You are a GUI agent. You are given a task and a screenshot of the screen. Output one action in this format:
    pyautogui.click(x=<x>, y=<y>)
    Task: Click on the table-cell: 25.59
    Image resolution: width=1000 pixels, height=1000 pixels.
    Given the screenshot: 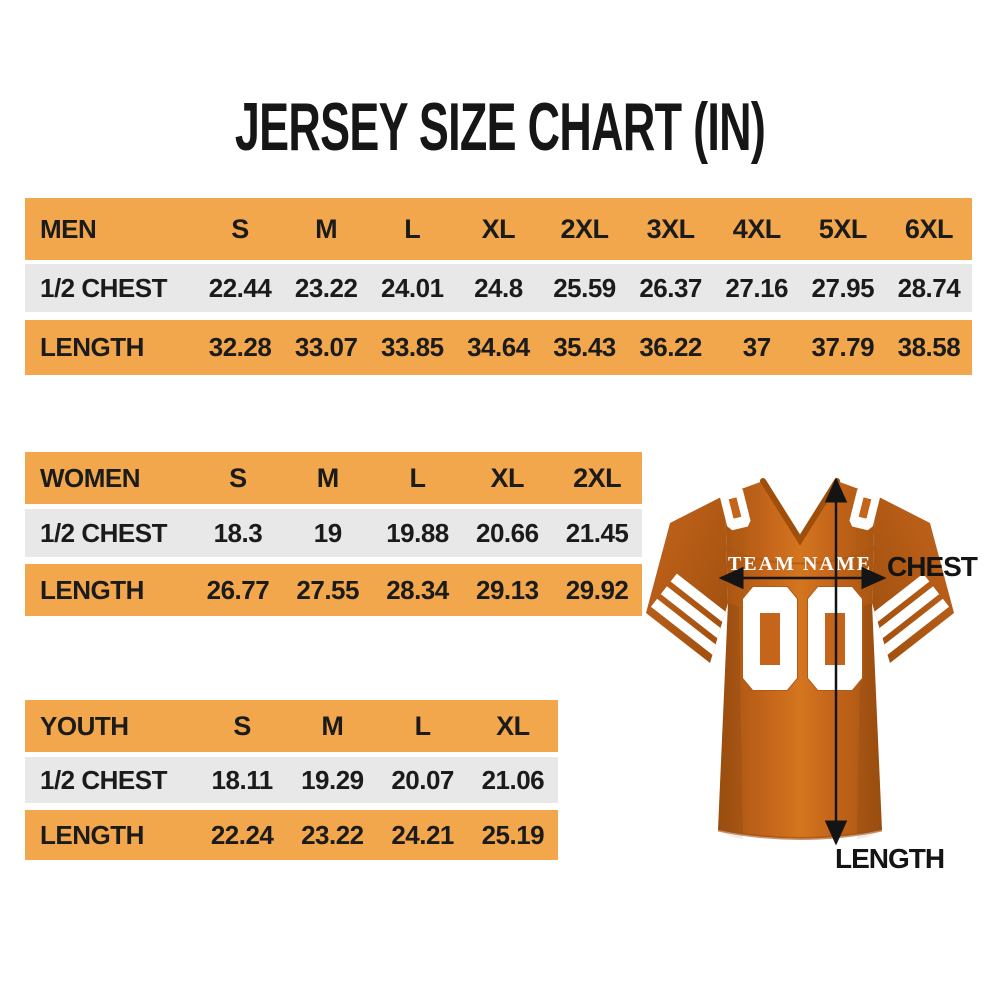 What is the action you would take?
    pyautogui.click(x=584, y=287)
    